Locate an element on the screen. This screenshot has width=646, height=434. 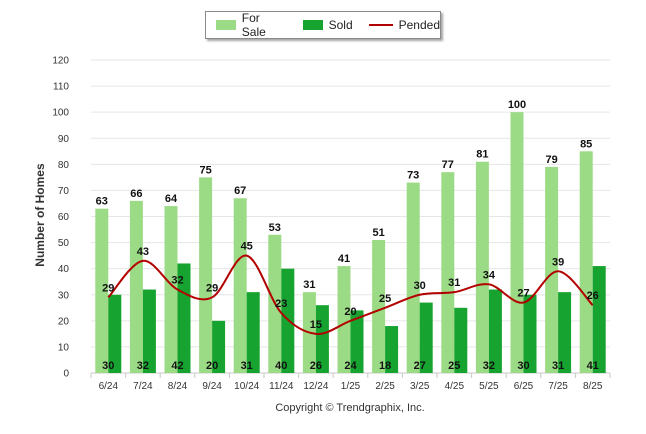
legend-label-sold: Sold is located at coordinates (340, 25).